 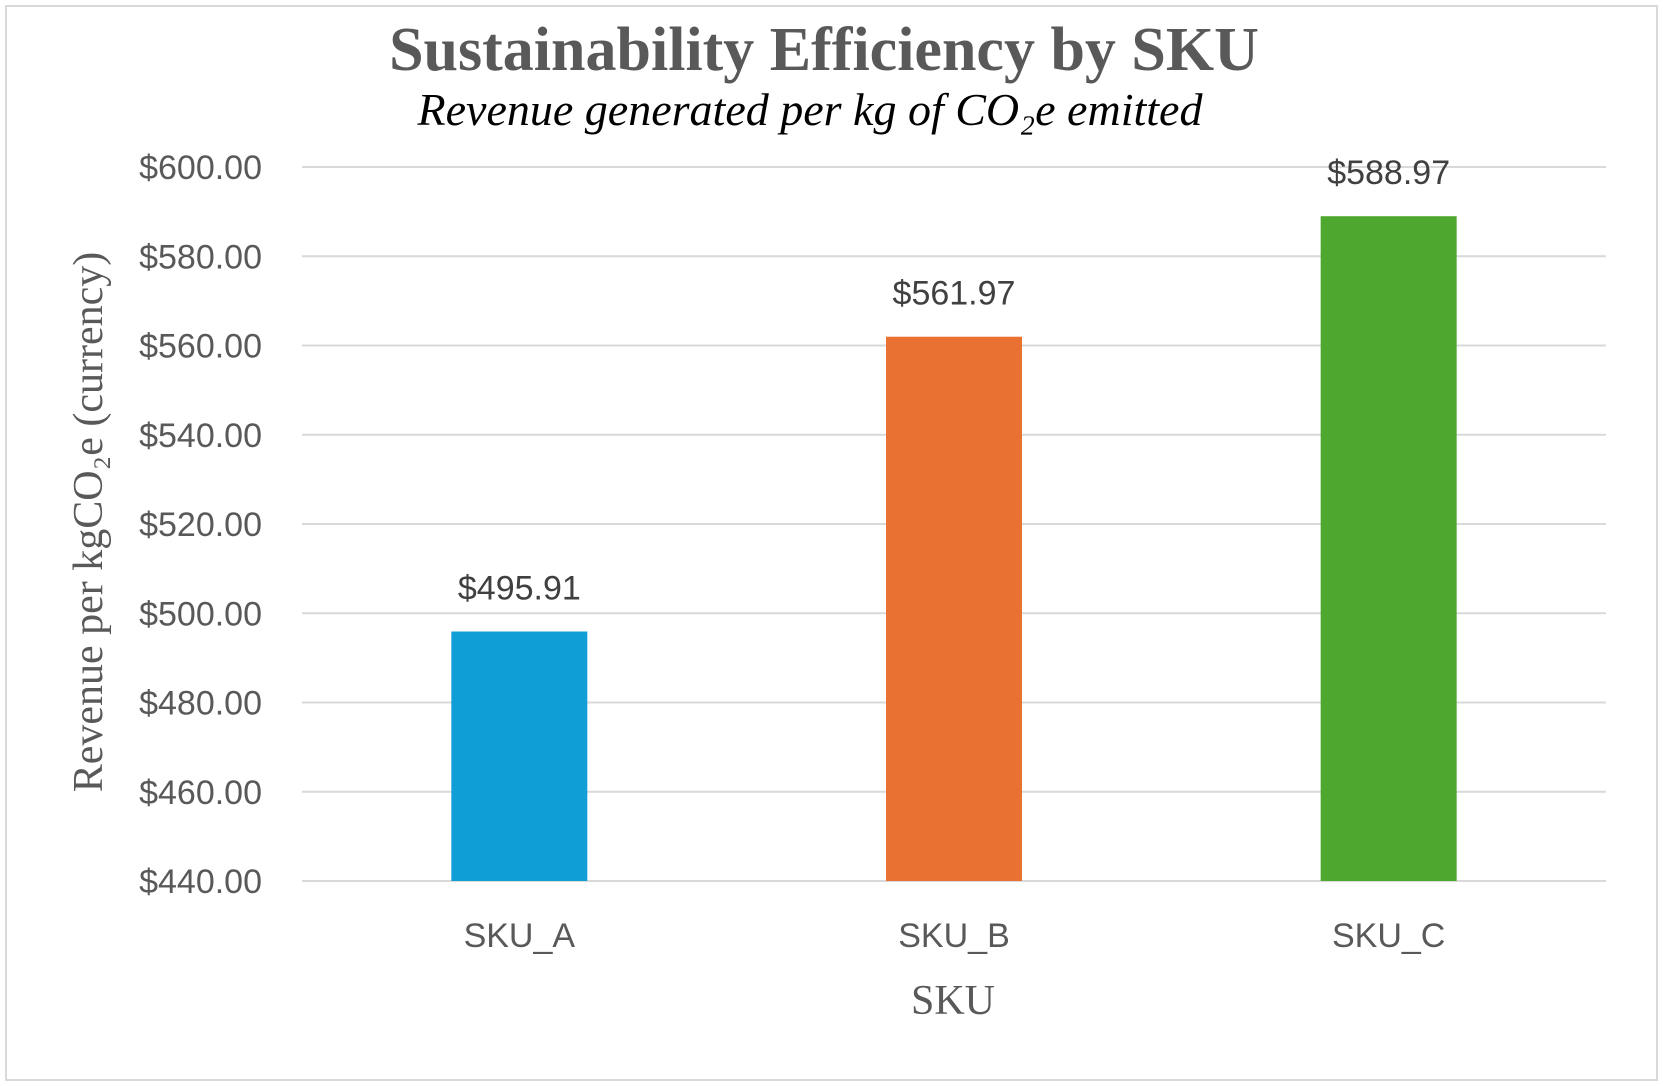 I want to click on y-tick-label: $480.00, so click(x=200, y=704).